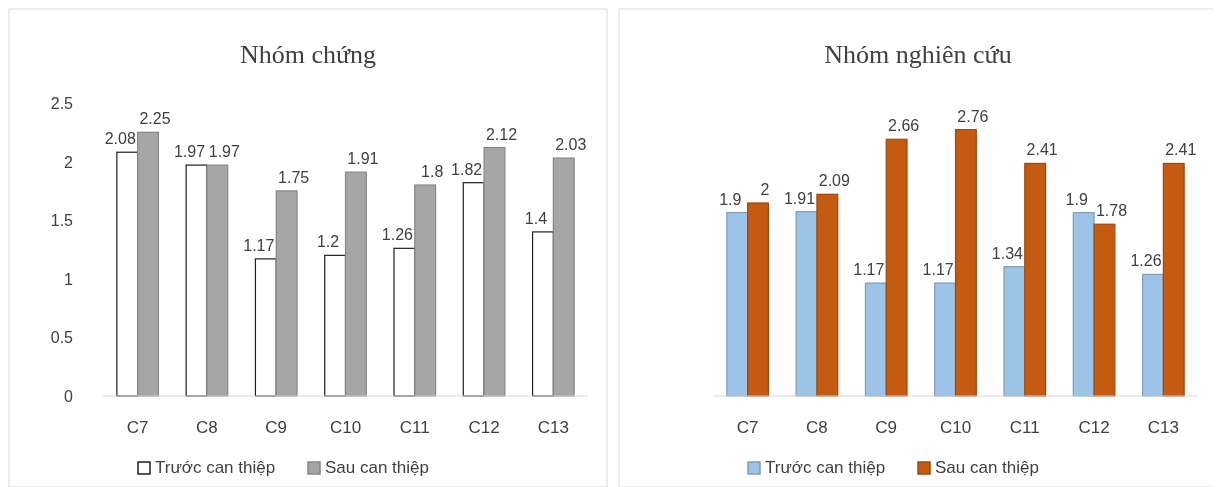 Image resolution: width=1220 pixels, height=487 pixels. What do you see at coordinates (308, 54) in the screenshot?
I see `chart-title: Nhóm chứng` at bounding box center [308, 54].